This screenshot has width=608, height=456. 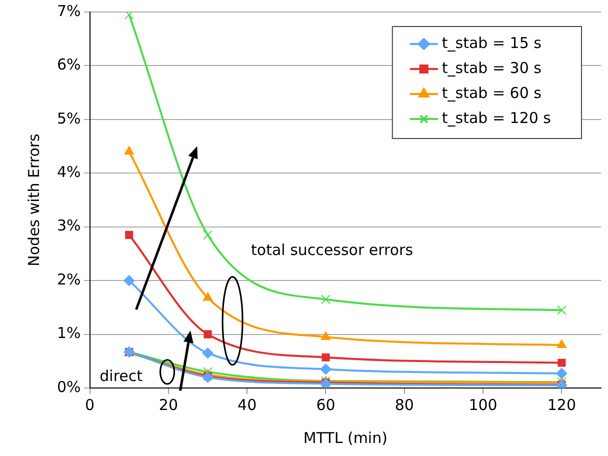 I want to click on y-axis-title: Nodes with Errors, so click(x=33, y=199).